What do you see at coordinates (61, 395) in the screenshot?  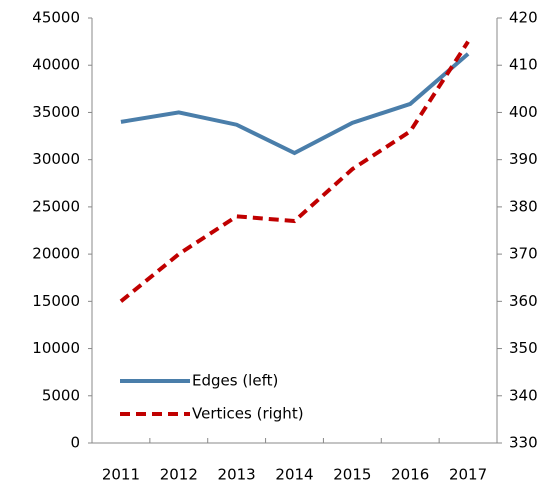 I see `y-tick-label: 5000` at bounding box center [61, 395].